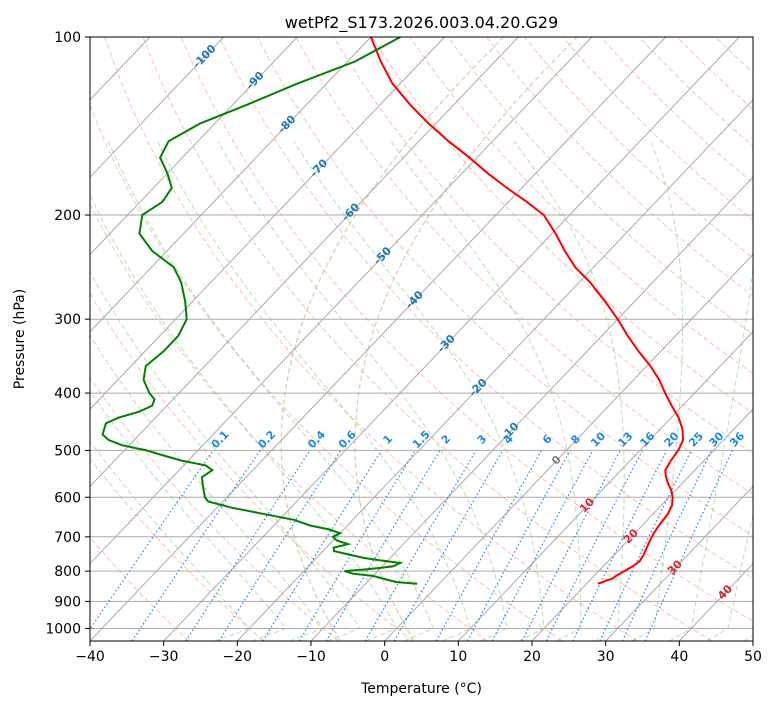  Describe the element at coordinates (753, 657) in the screenshot. I see `x-tick-label: 50` at that location.